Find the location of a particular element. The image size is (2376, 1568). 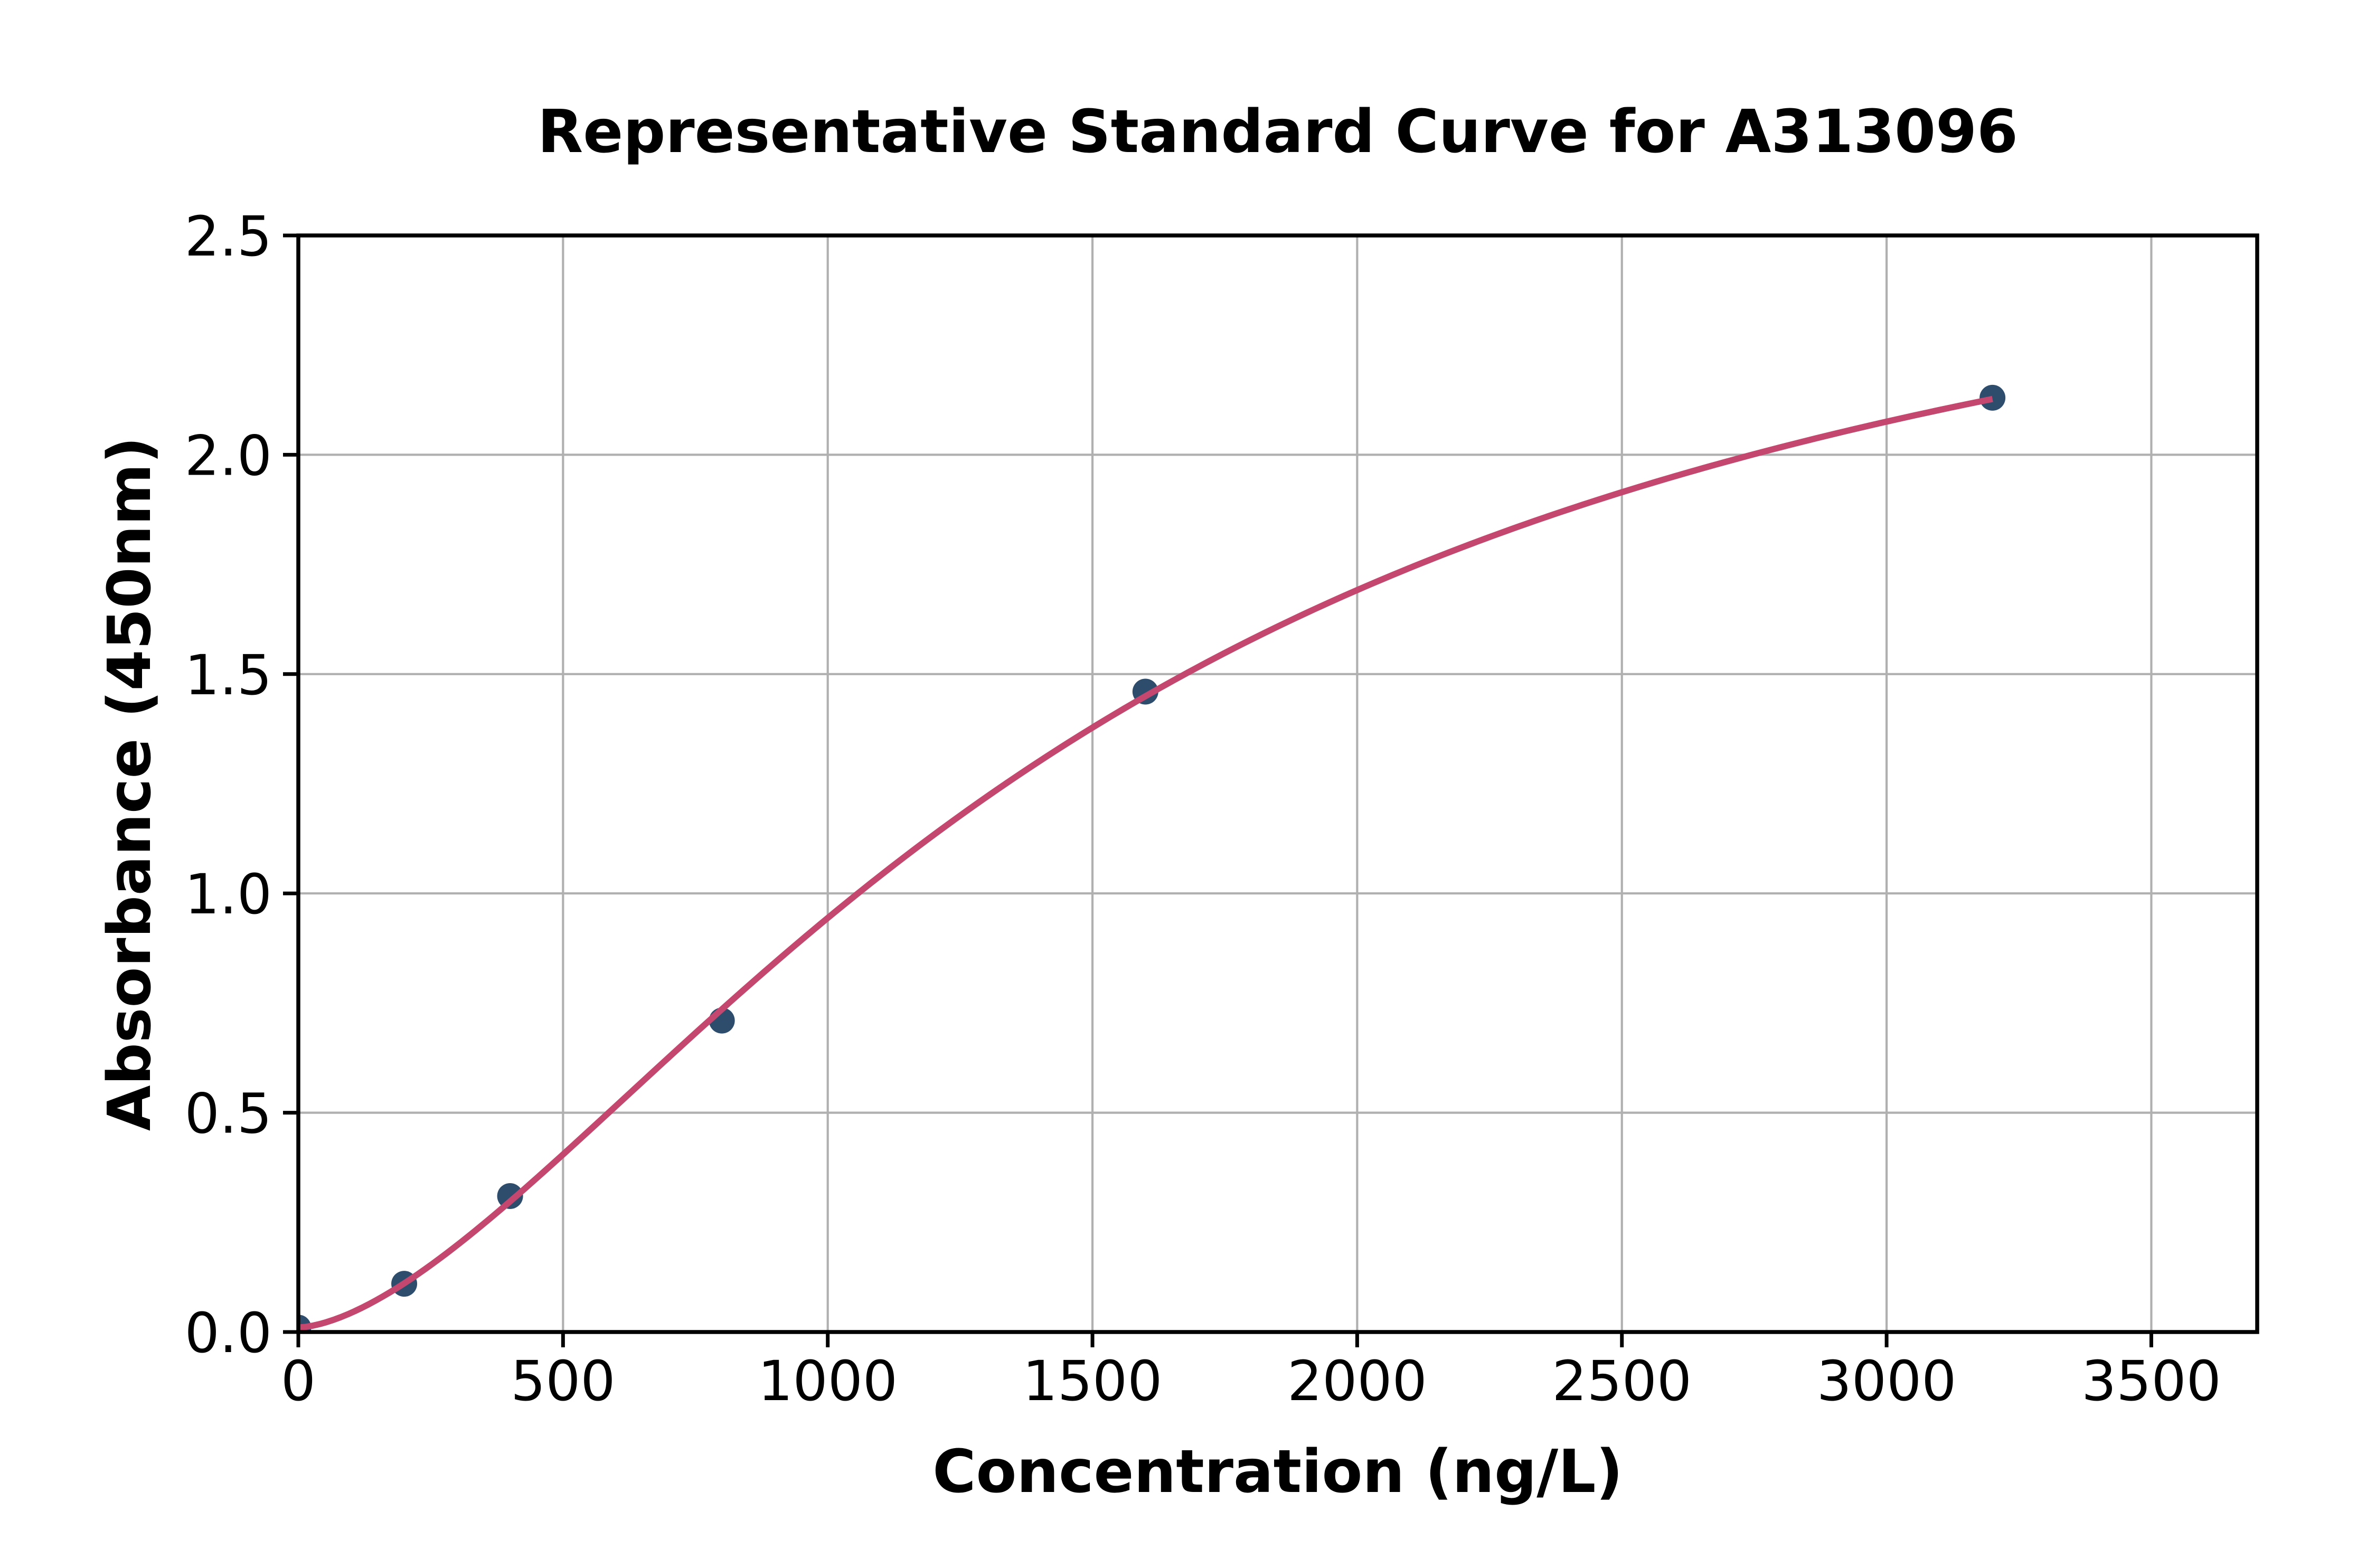

y-tick-label: 2.0 is located at coordinates (229, 456).